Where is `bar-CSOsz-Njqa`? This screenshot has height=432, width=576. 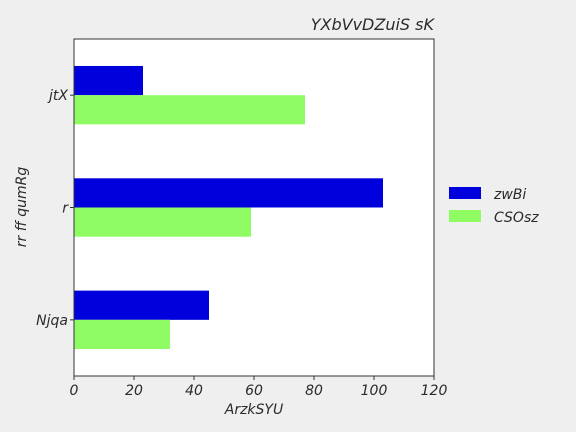
bar-CSOsz-Njqa is located at coordinates (122, 334).